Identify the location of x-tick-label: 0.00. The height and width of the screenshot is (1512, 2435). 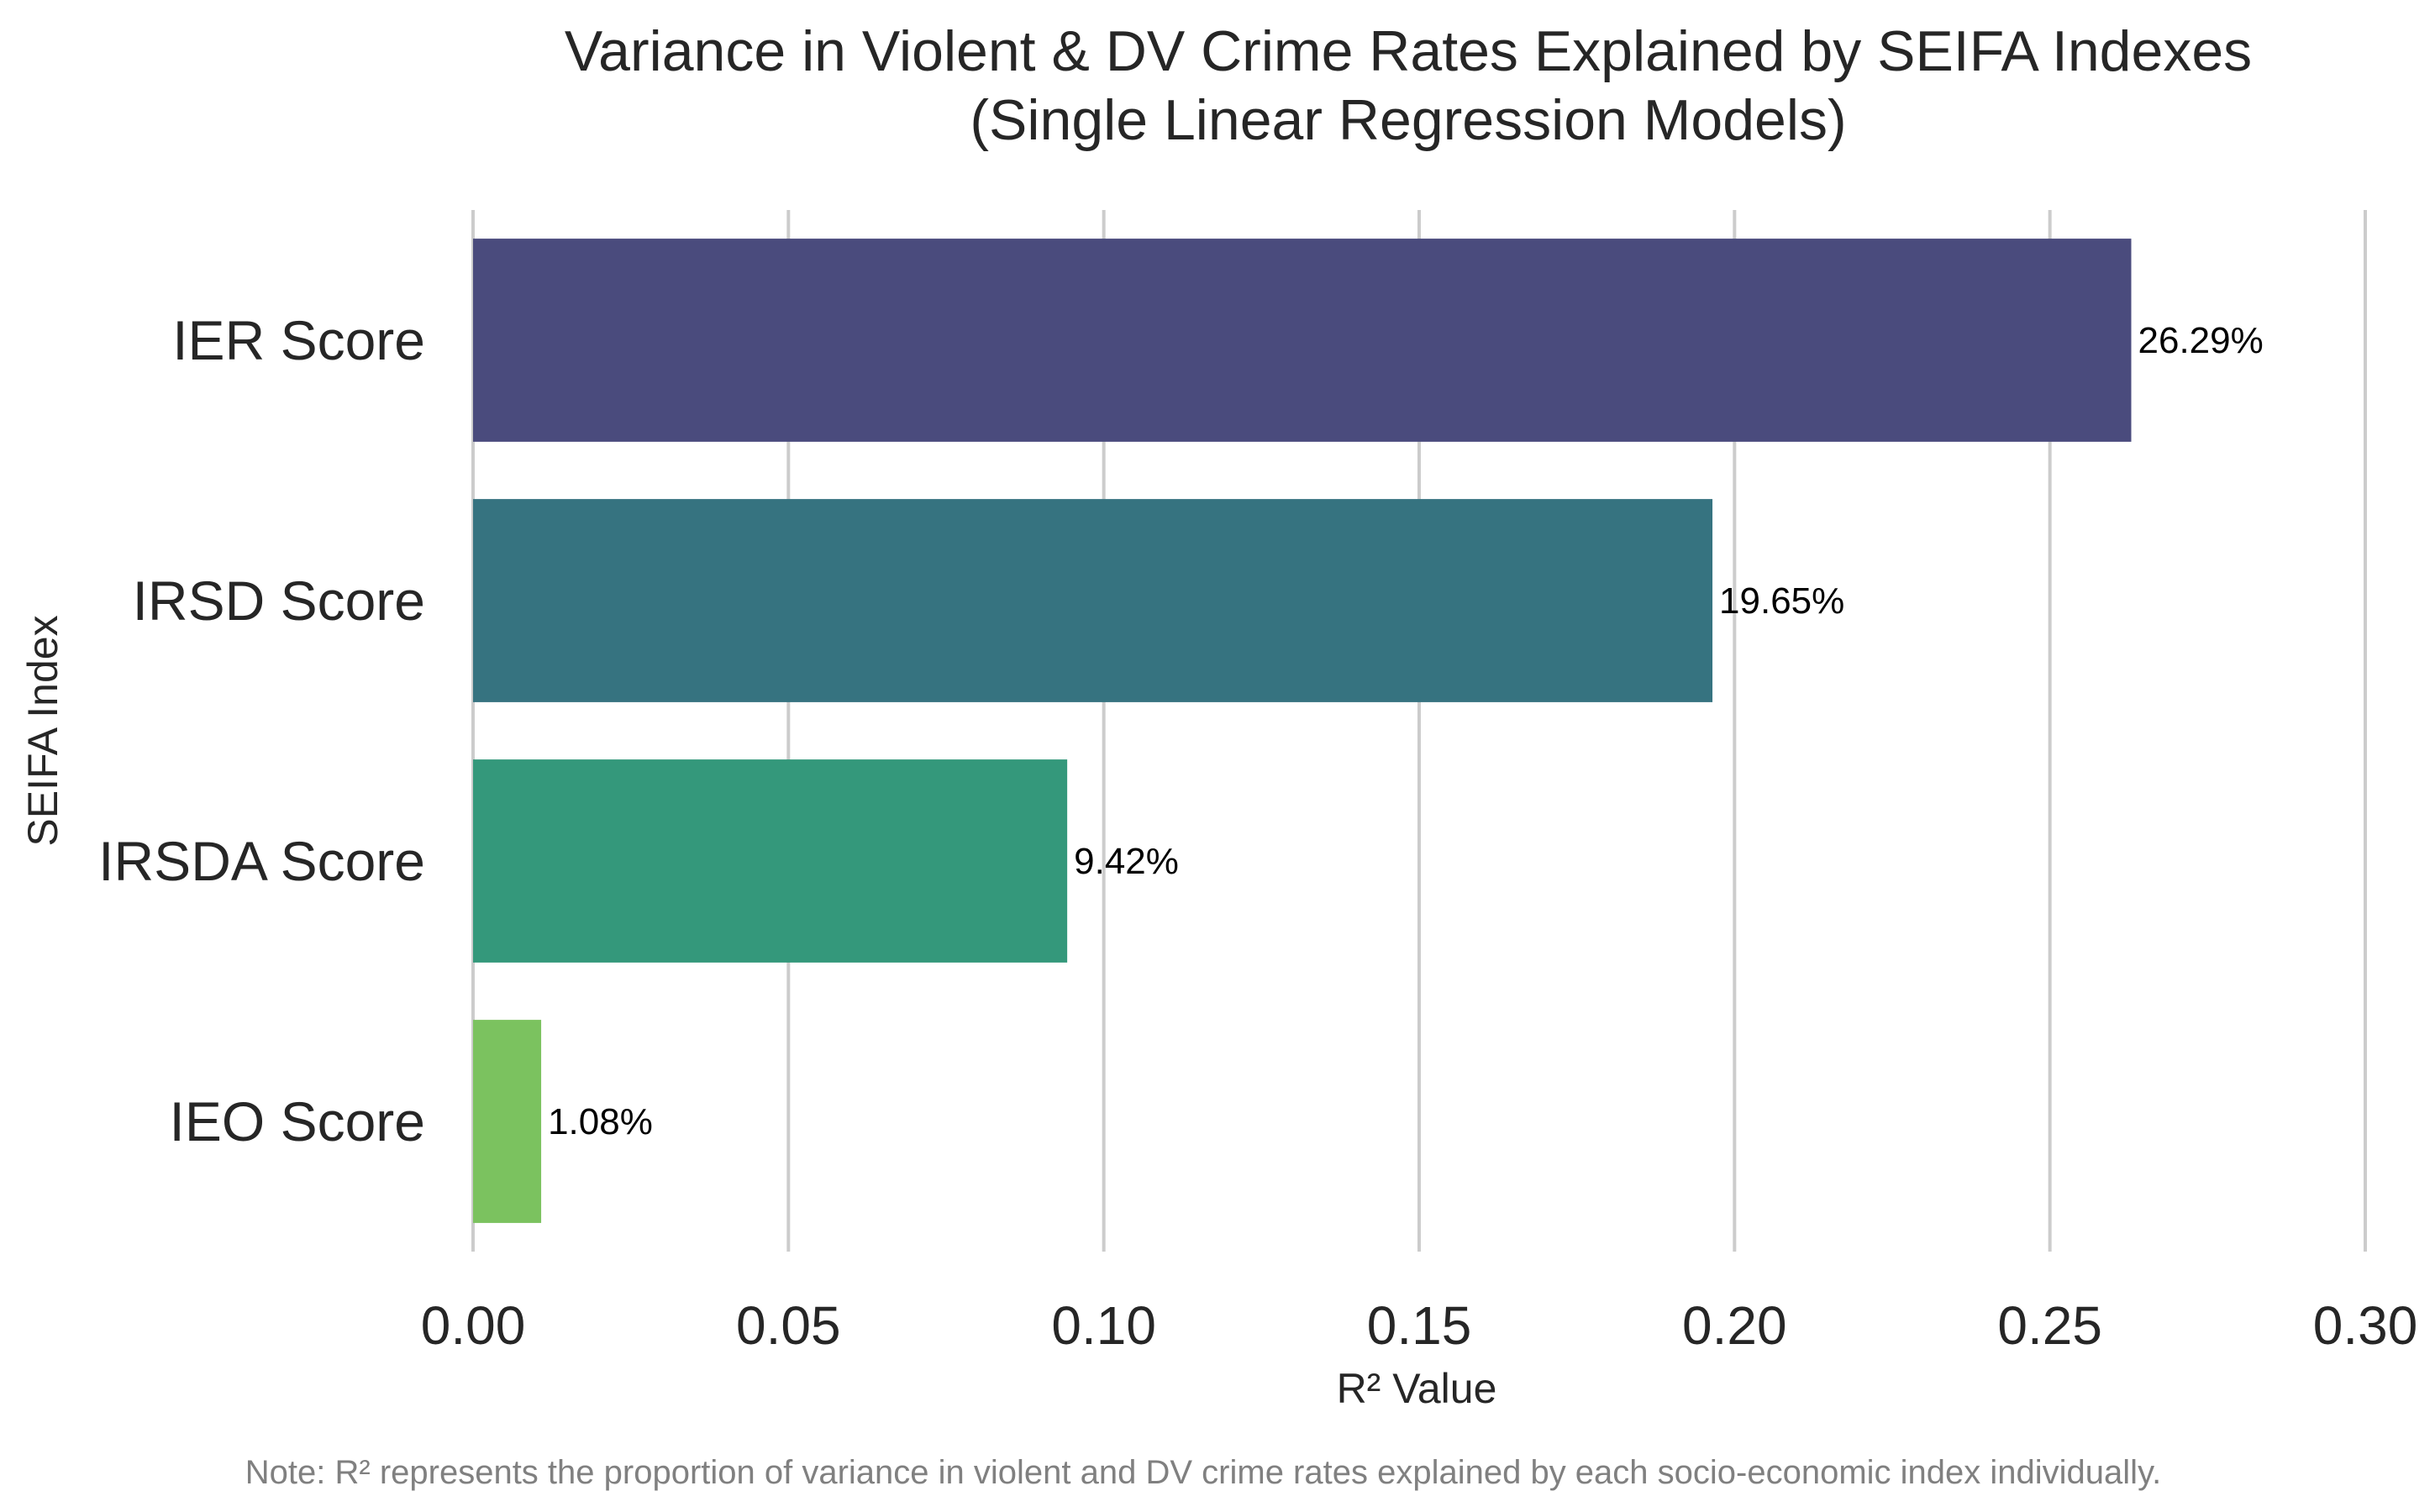
(473, 1325).